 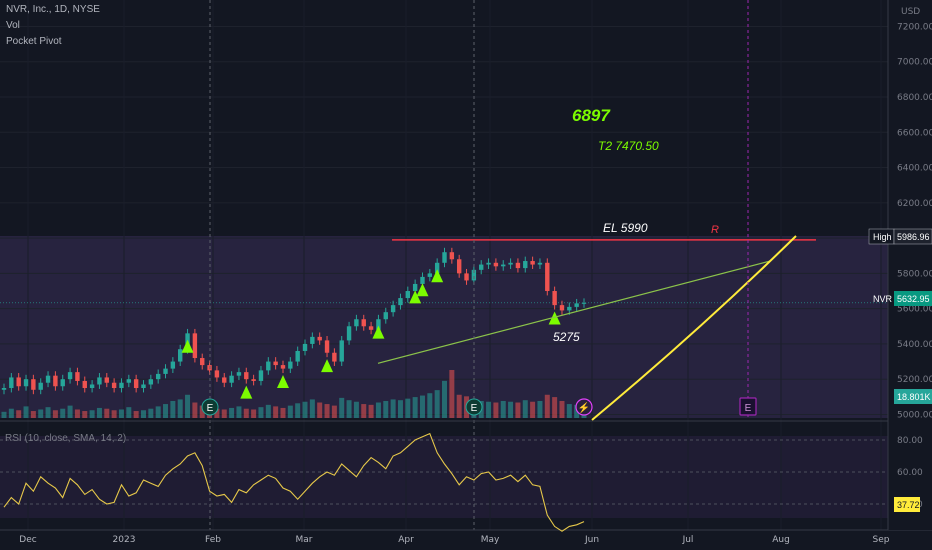 What do you see at coordinates (625, 228) in the screenshot?
I see `resistance-label: EL 5990` at bounding box center [625, 228].